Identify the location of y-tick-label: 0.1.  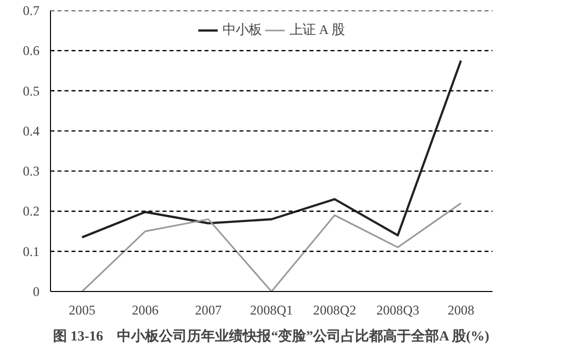
(31, 251).